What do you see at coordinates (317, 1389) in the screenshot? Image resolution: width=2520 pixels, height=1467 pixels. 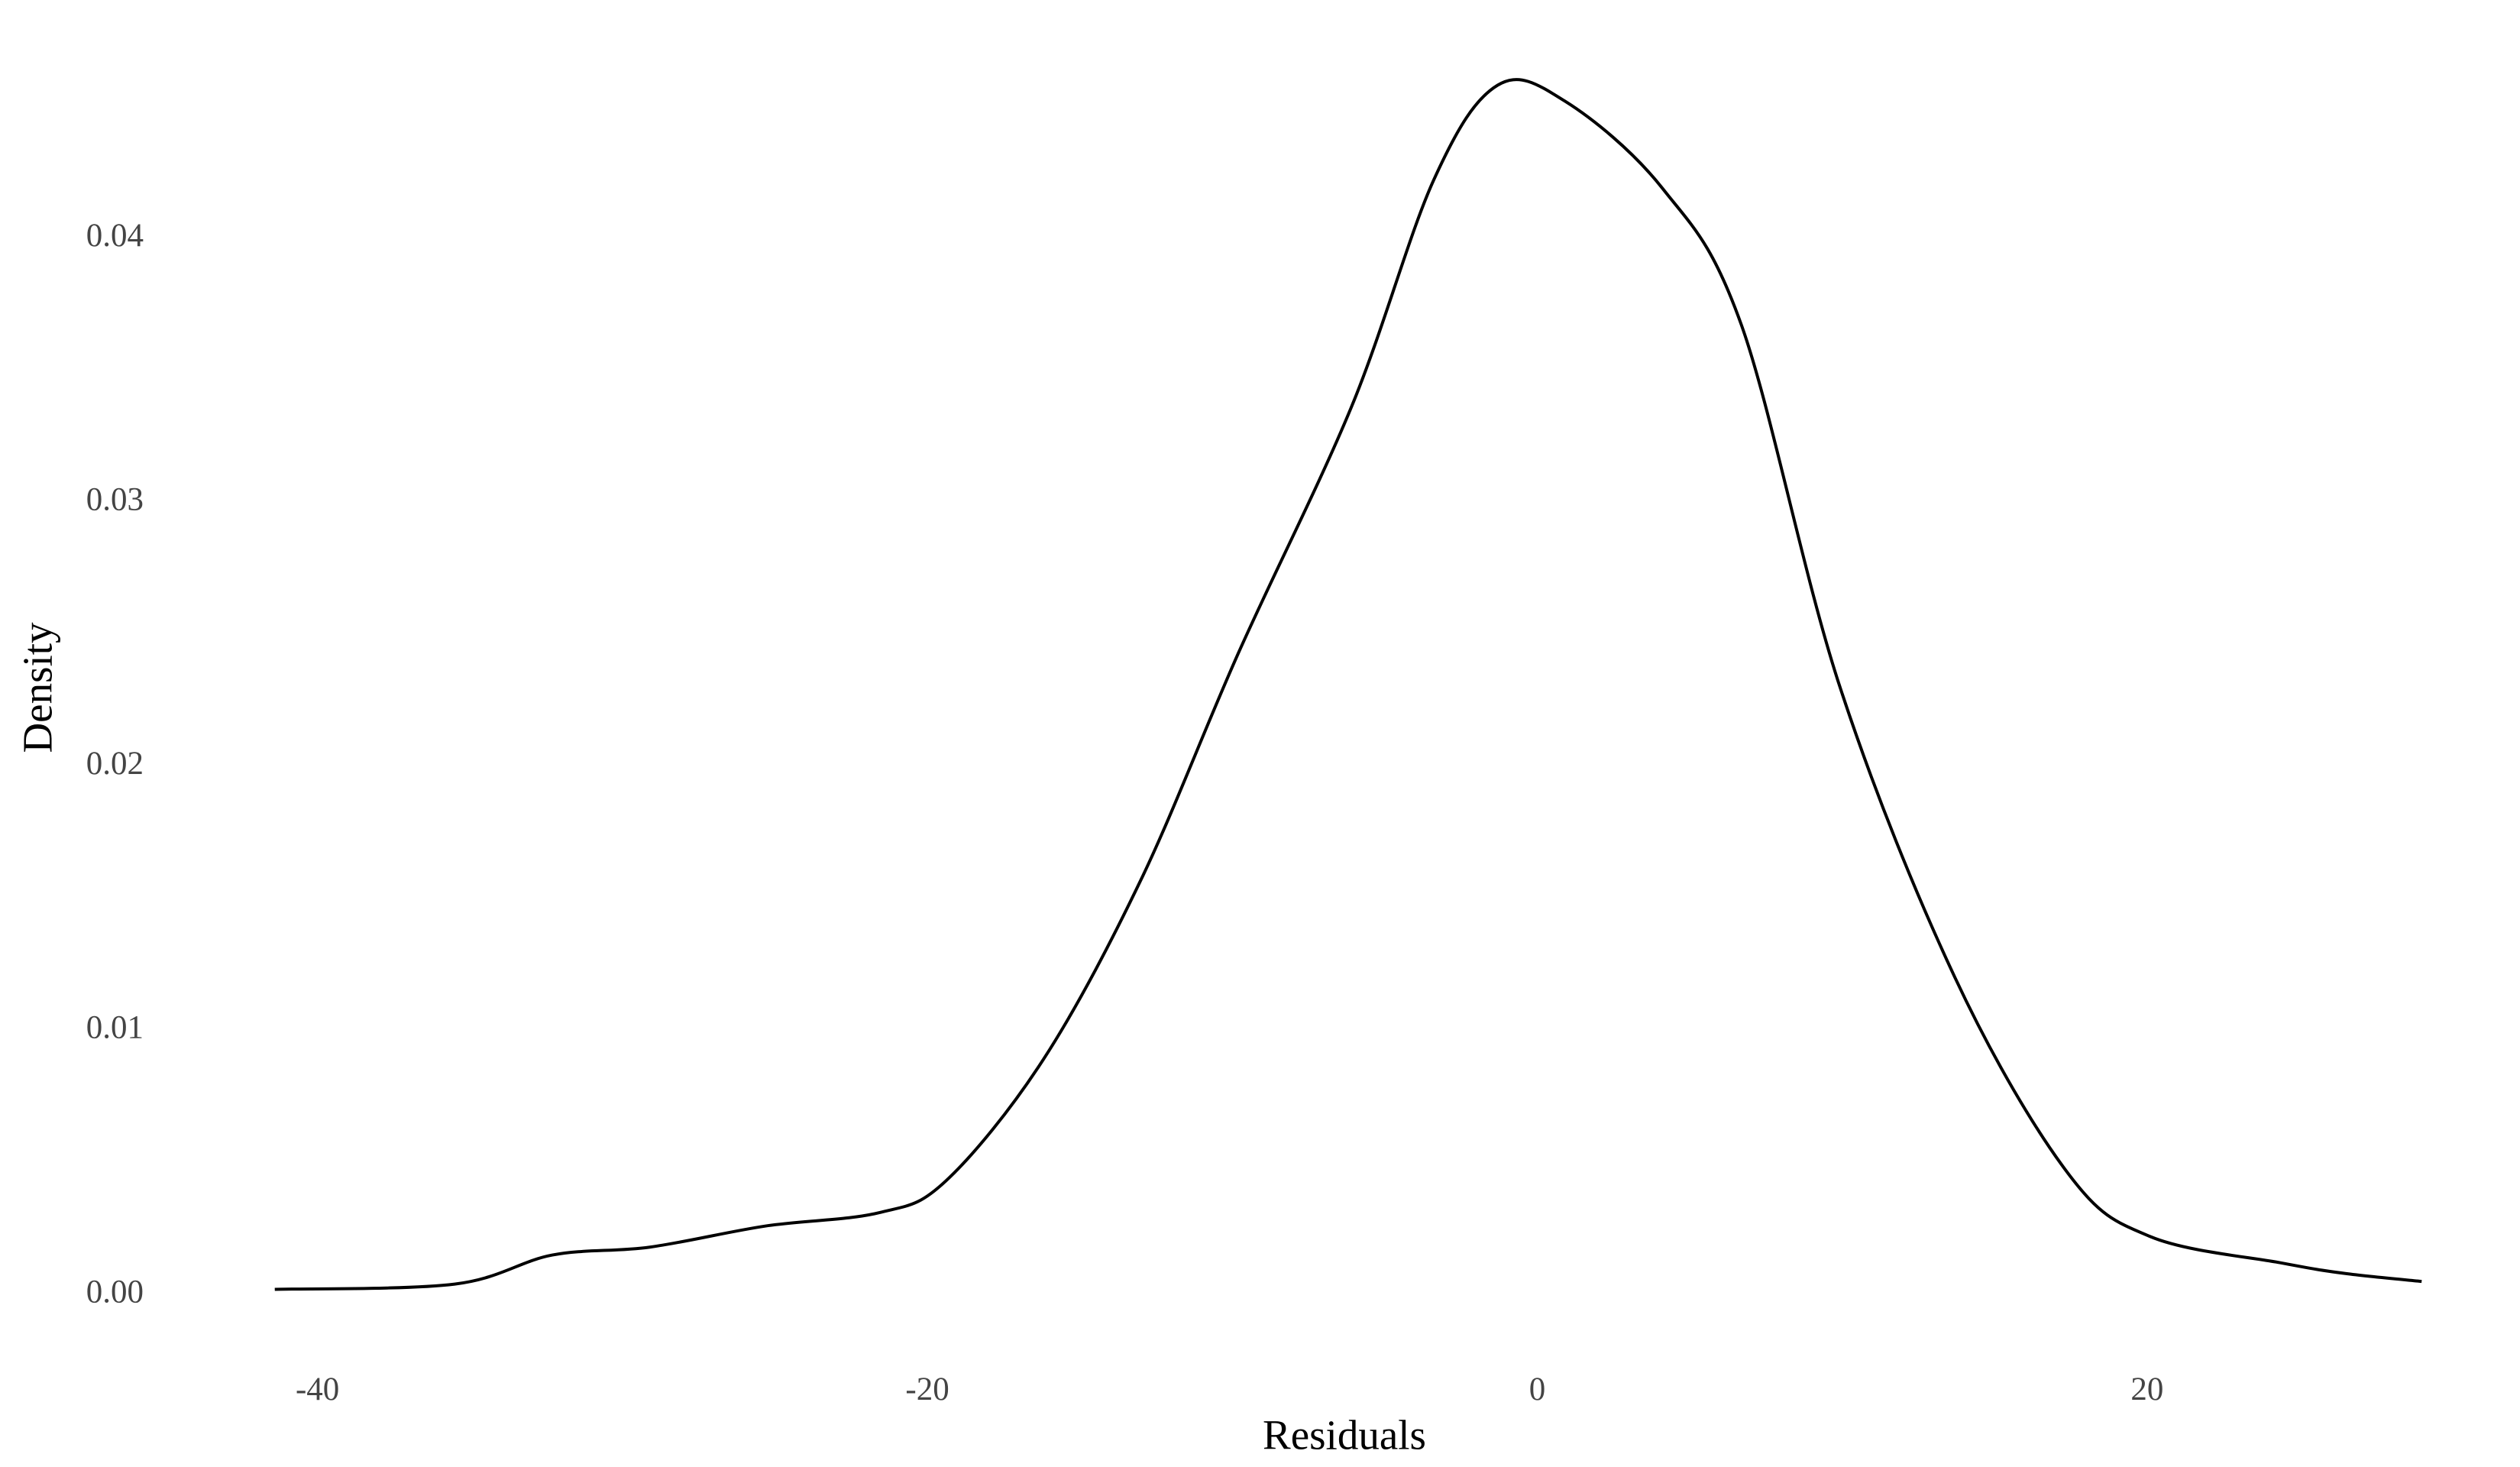 I see `x-tick-label: -40` at bounding box center [317, 1389].